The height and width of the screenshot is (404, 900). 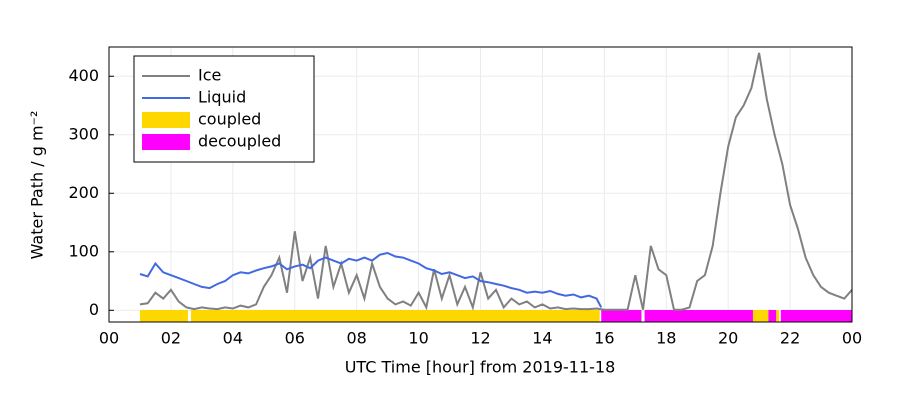 What do you see at coordinates (728, 338) in the screenshot?
I see `x-tick-label: 20` at bounding box center [728, 338].